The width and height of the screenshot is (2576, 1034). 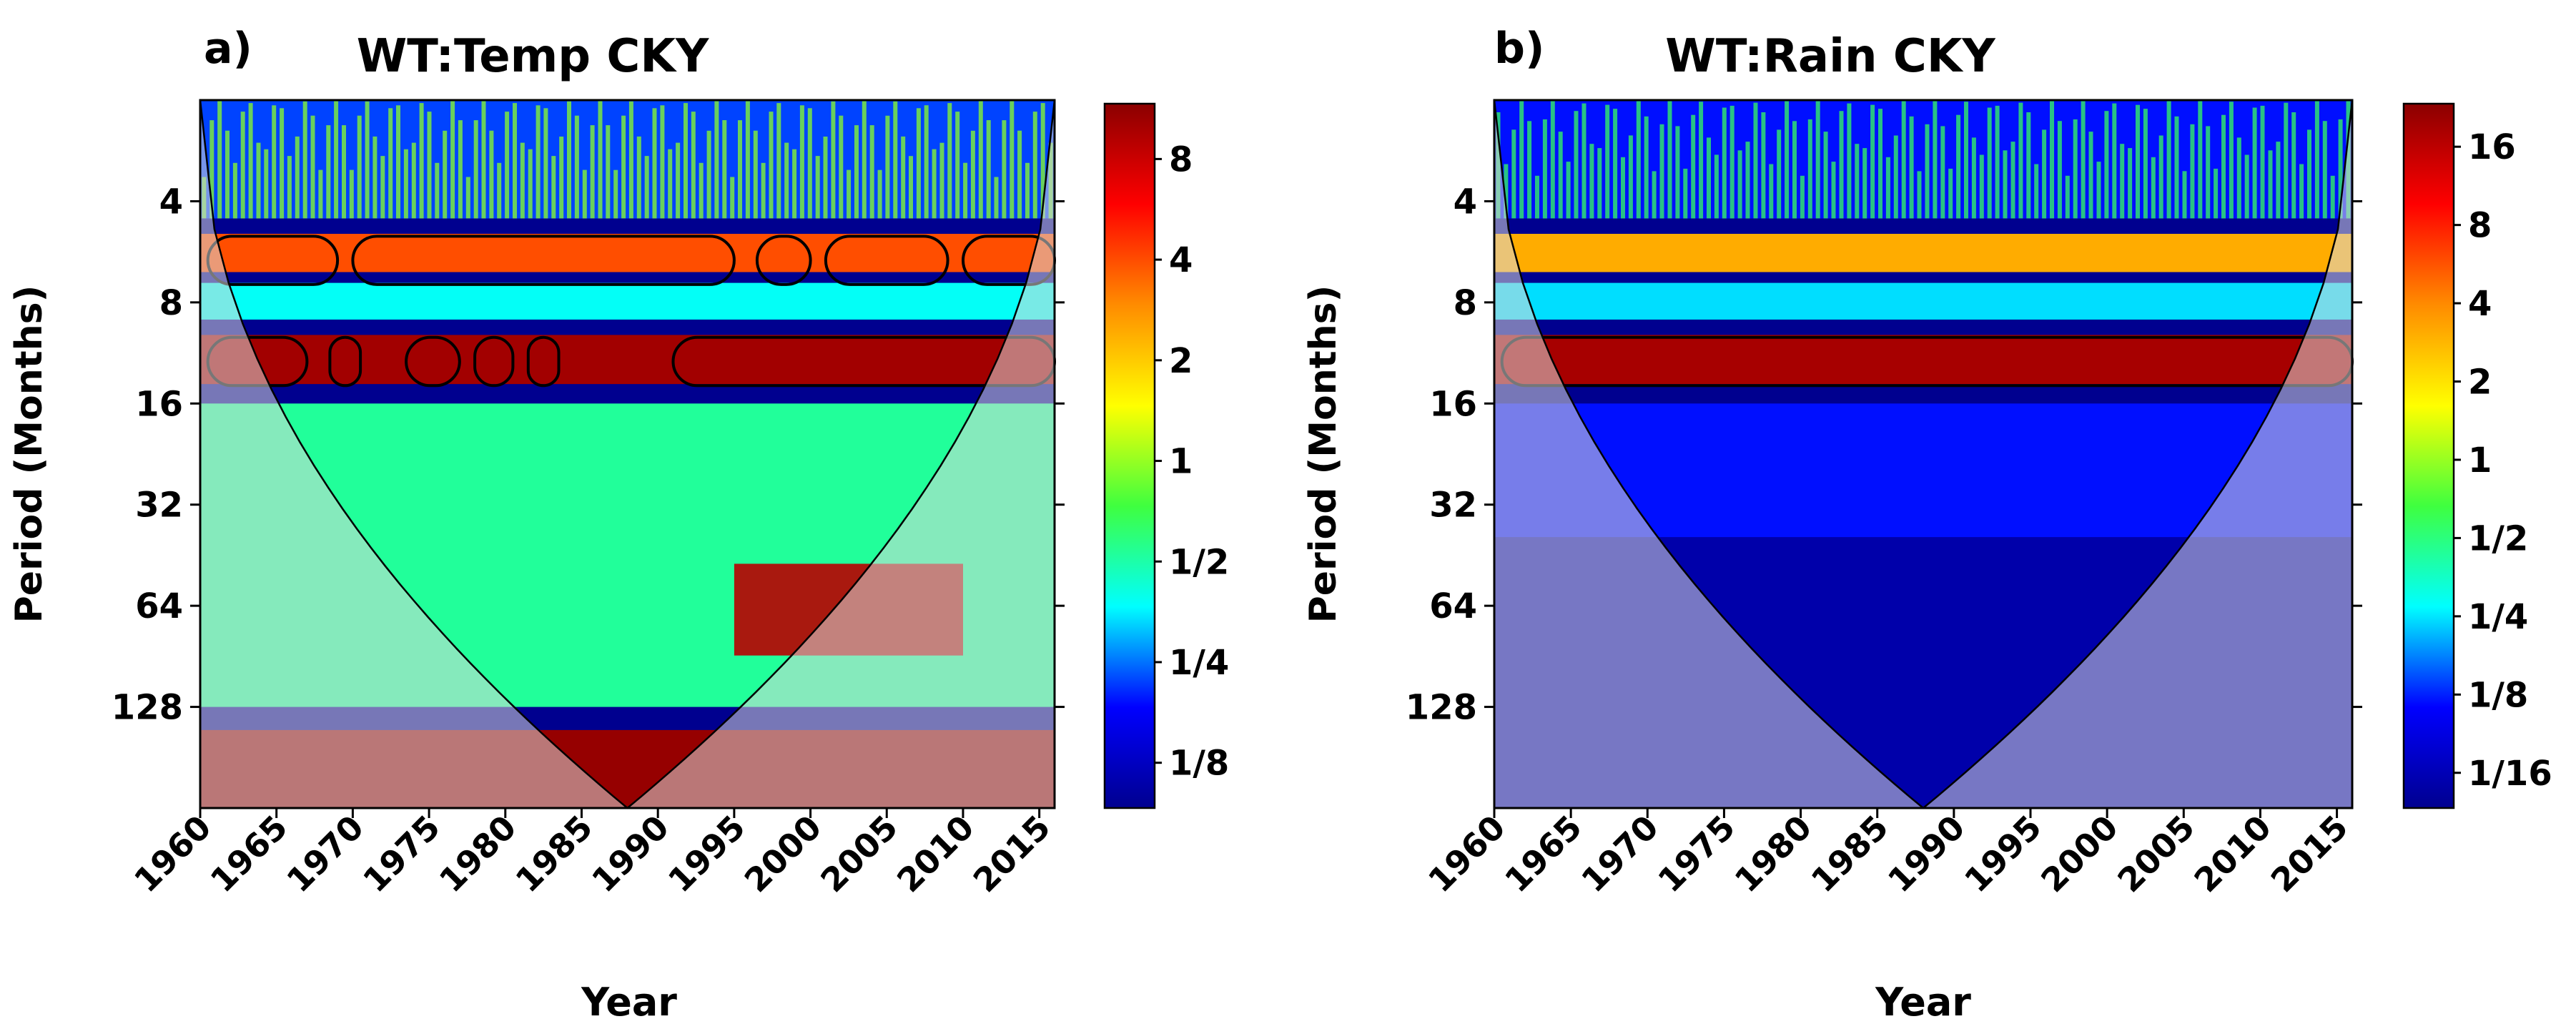 What do you see at coordinates (1192, 461) in the screenshot?
I see `panel-a-colorbar-ticks: 8 4 2 1 1/2 1/4 1/8` at bounding box center [1192, 461].